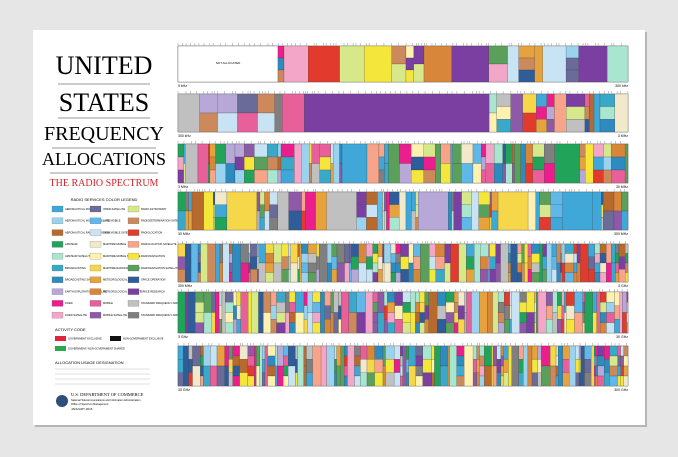  Describe the element at coordinates (71, 244) in the screenshot. I see `legend-label: AMATEUR` at that location.